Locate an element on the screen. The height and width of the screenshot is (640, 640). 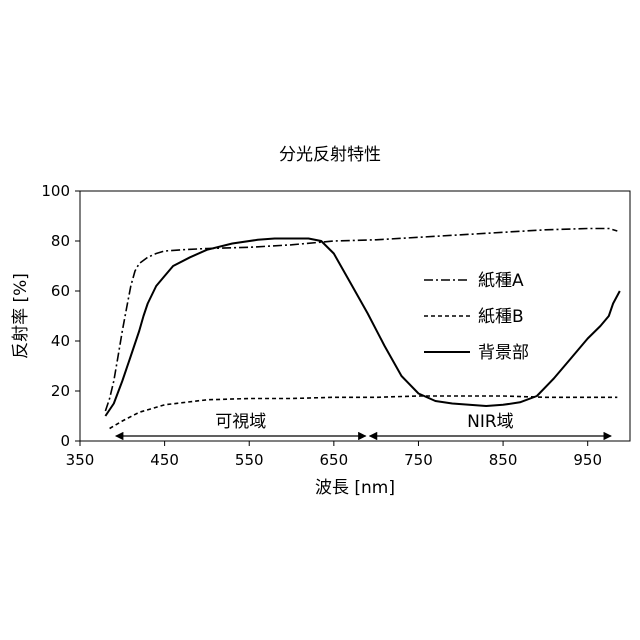
x-axis-title: 波長 [nm] is located at coordinates (355, 488).